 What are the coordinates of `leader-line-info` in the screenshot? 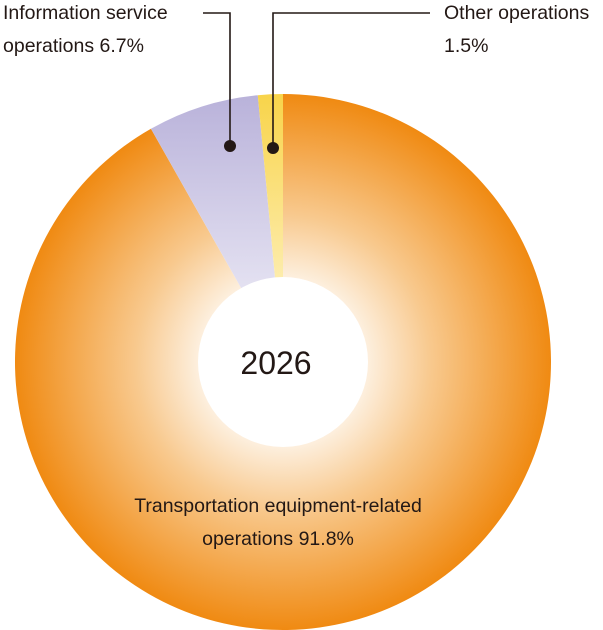 It's located at (217, 79).